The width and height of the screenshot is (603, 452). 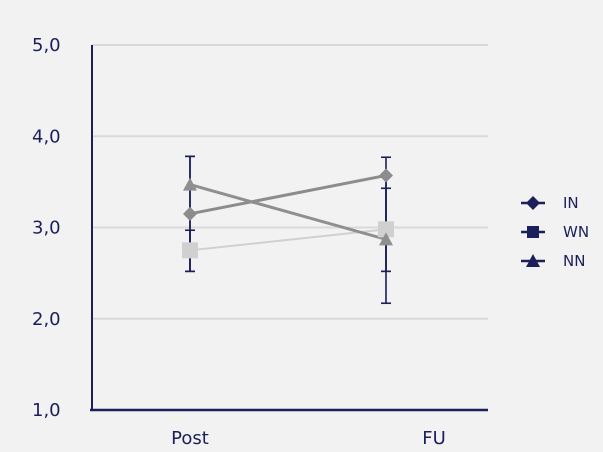 What do you see at coordinates (533, 232) in the screenshot?
I see `legend-marker-square-icon` at bounding box center [533, 232].